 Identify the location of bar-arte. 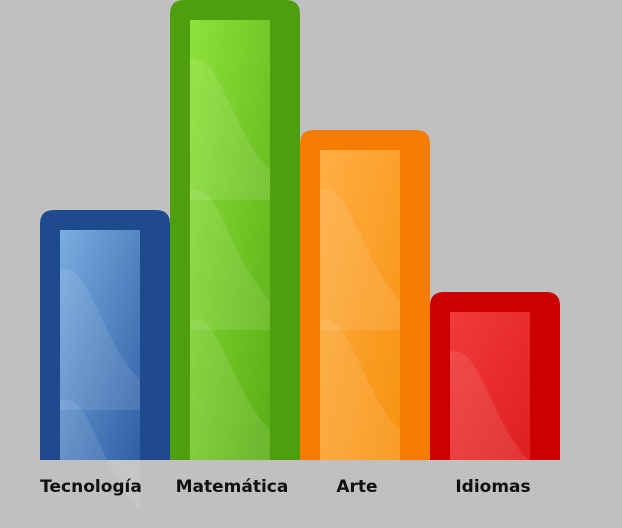
(365, 295).